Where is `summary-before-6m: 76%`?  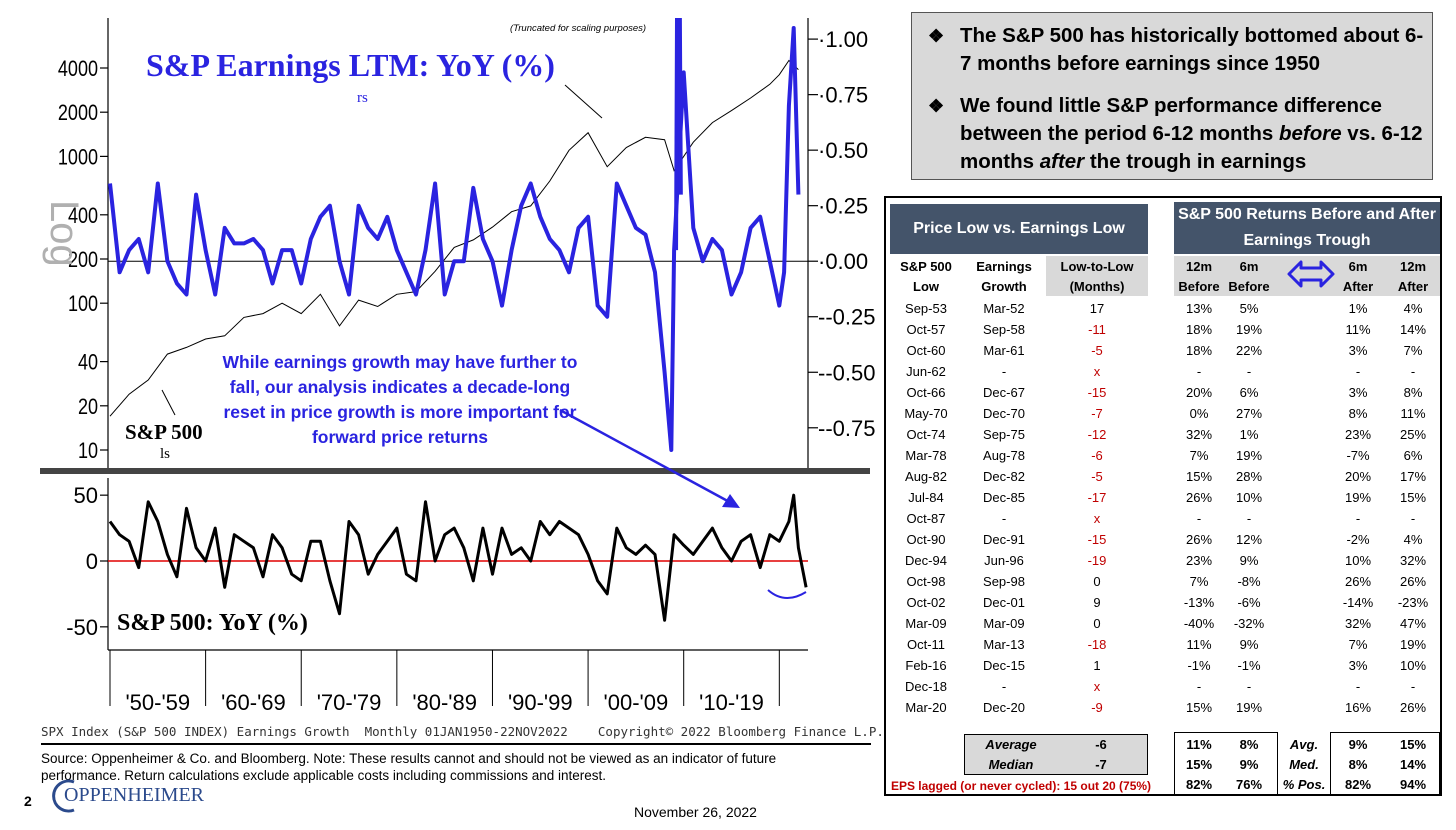 summary-before-6m: 76% is located at coordinates (1249, 784).